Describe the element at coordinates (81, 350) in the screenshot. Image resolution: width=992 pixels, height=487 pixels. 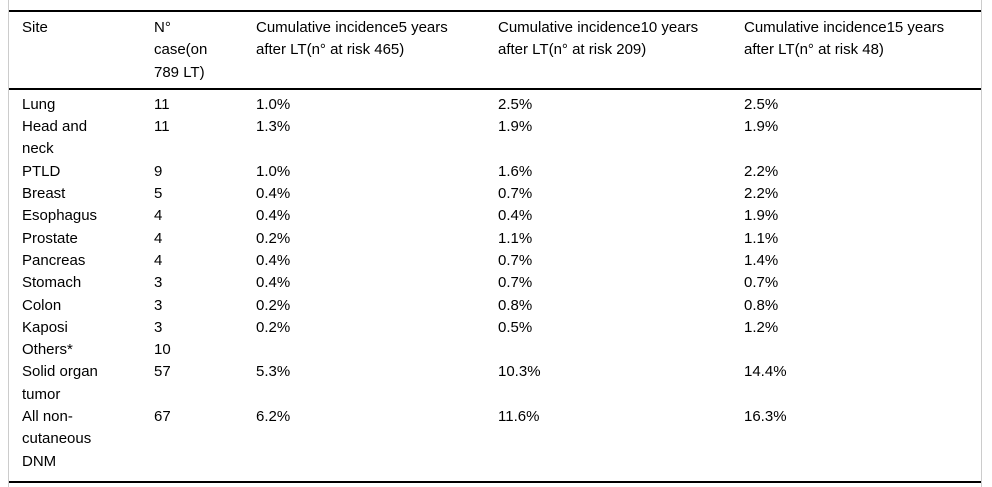
I see `site-cell: Others*` at that location.